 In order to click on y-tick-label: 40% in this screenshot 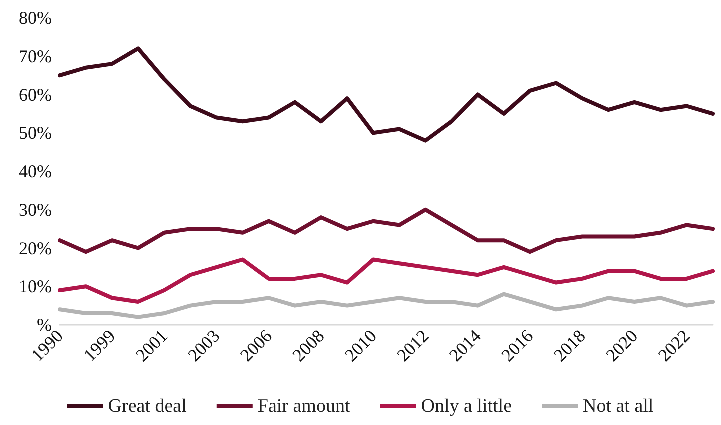, I will do `click(35, 172)`.